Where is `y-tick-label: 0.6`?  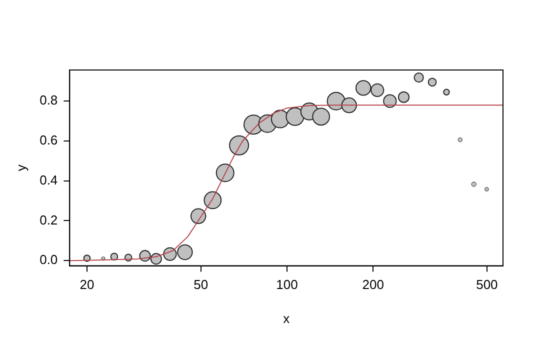
y-tick-label: 0.6 is located at coordinates (49, 140).